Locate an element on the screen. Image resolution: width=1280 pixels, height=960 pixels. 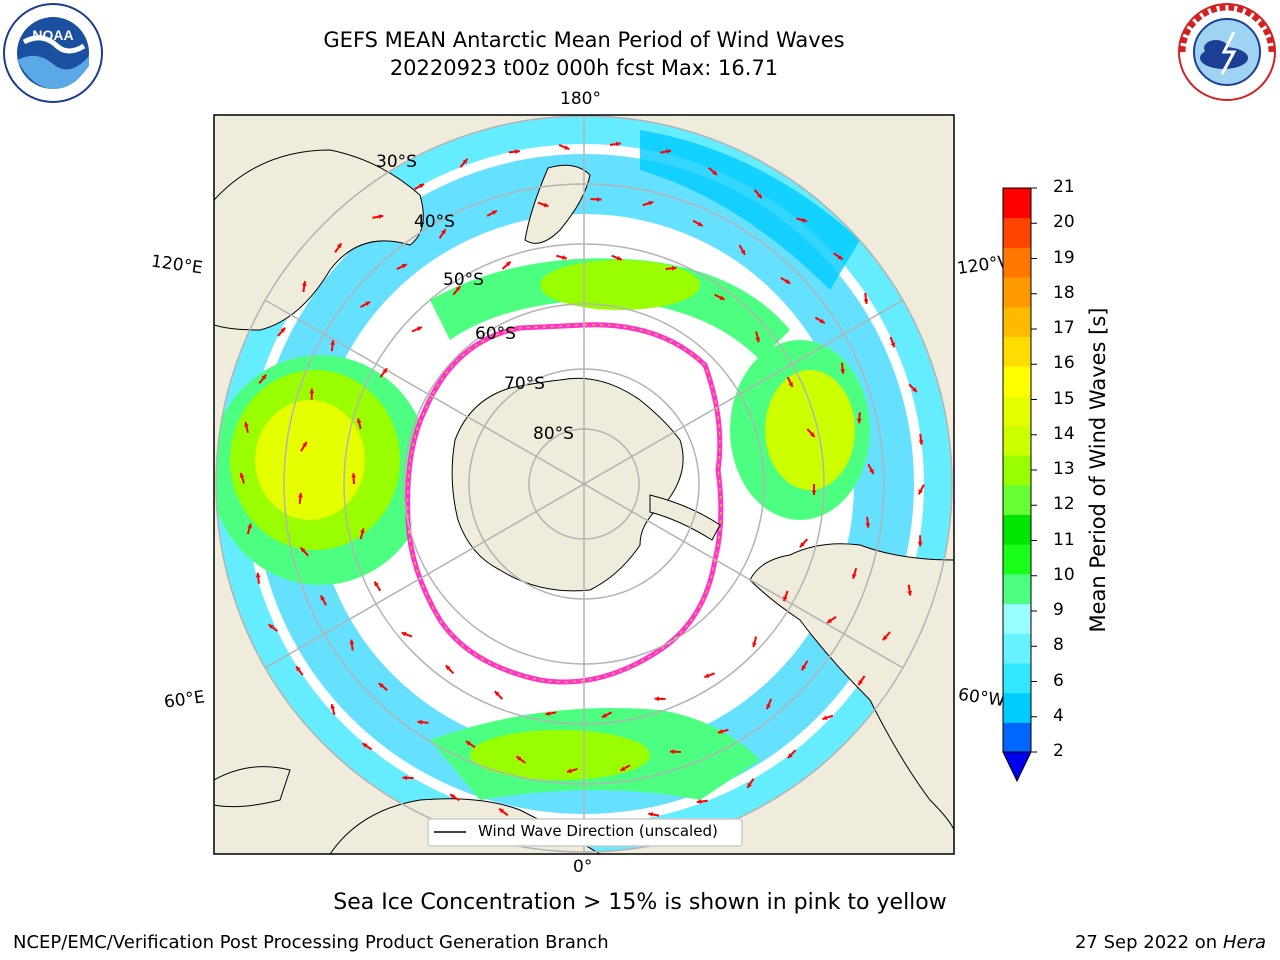
colorbar-tick-label: 13 is located at coordinates (1064, 469).